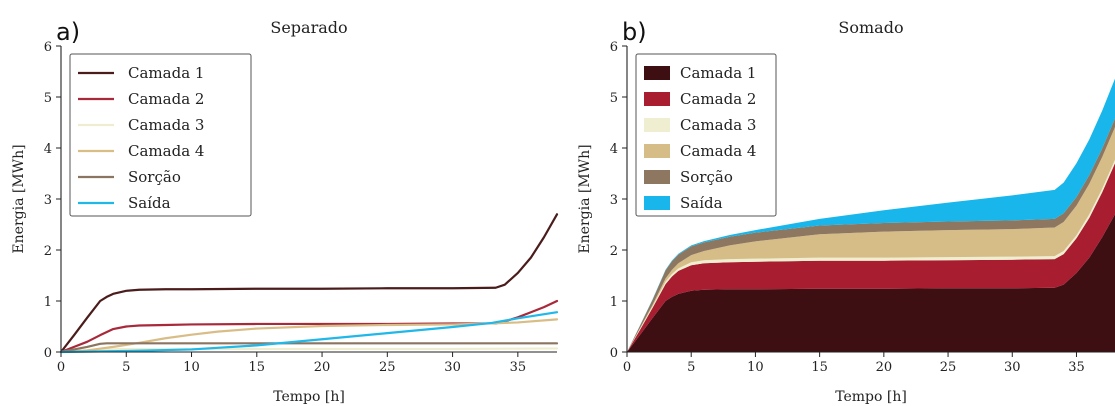 The height and width of the screenshot is (406, 1115). What do you see at coordinates (870, 27) in the screenshot?
I see `chart-title: Somado` at bounding box center [870, 27].